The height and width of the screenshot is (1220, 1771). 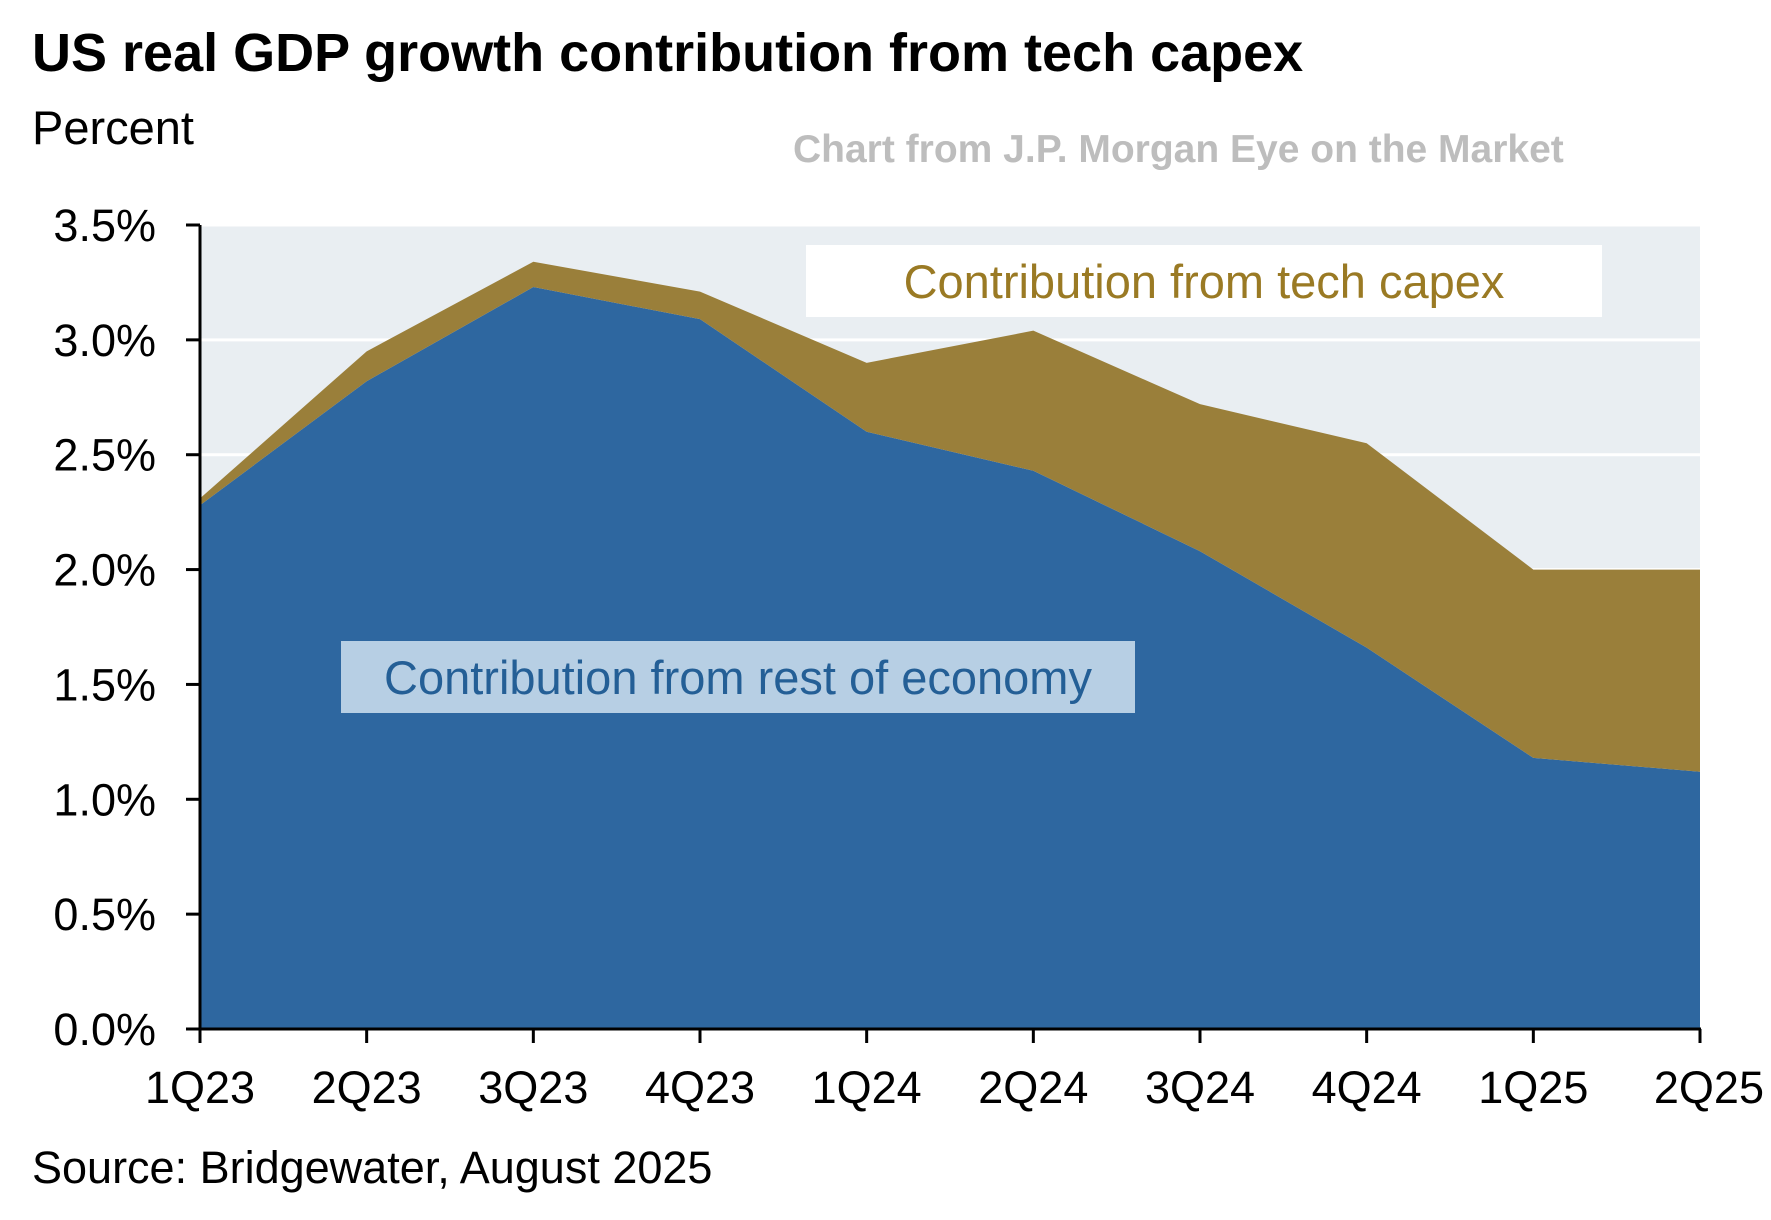 What do you see at coordinates (1033, 1087) in the screenshot?
I see `x-tick-label: 2Q24` at bounding box center [1033, 1087].